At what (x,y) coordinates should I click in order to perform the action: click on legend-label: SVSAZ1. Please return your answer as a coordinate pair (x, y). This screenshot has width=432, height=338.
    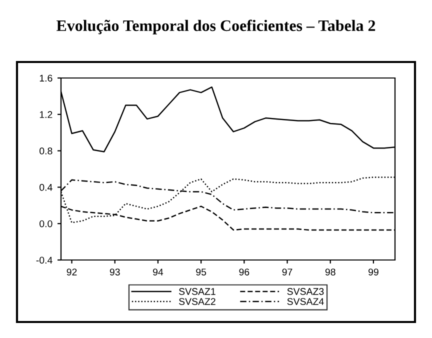
    Looking at the image, I should click on (197, 291).